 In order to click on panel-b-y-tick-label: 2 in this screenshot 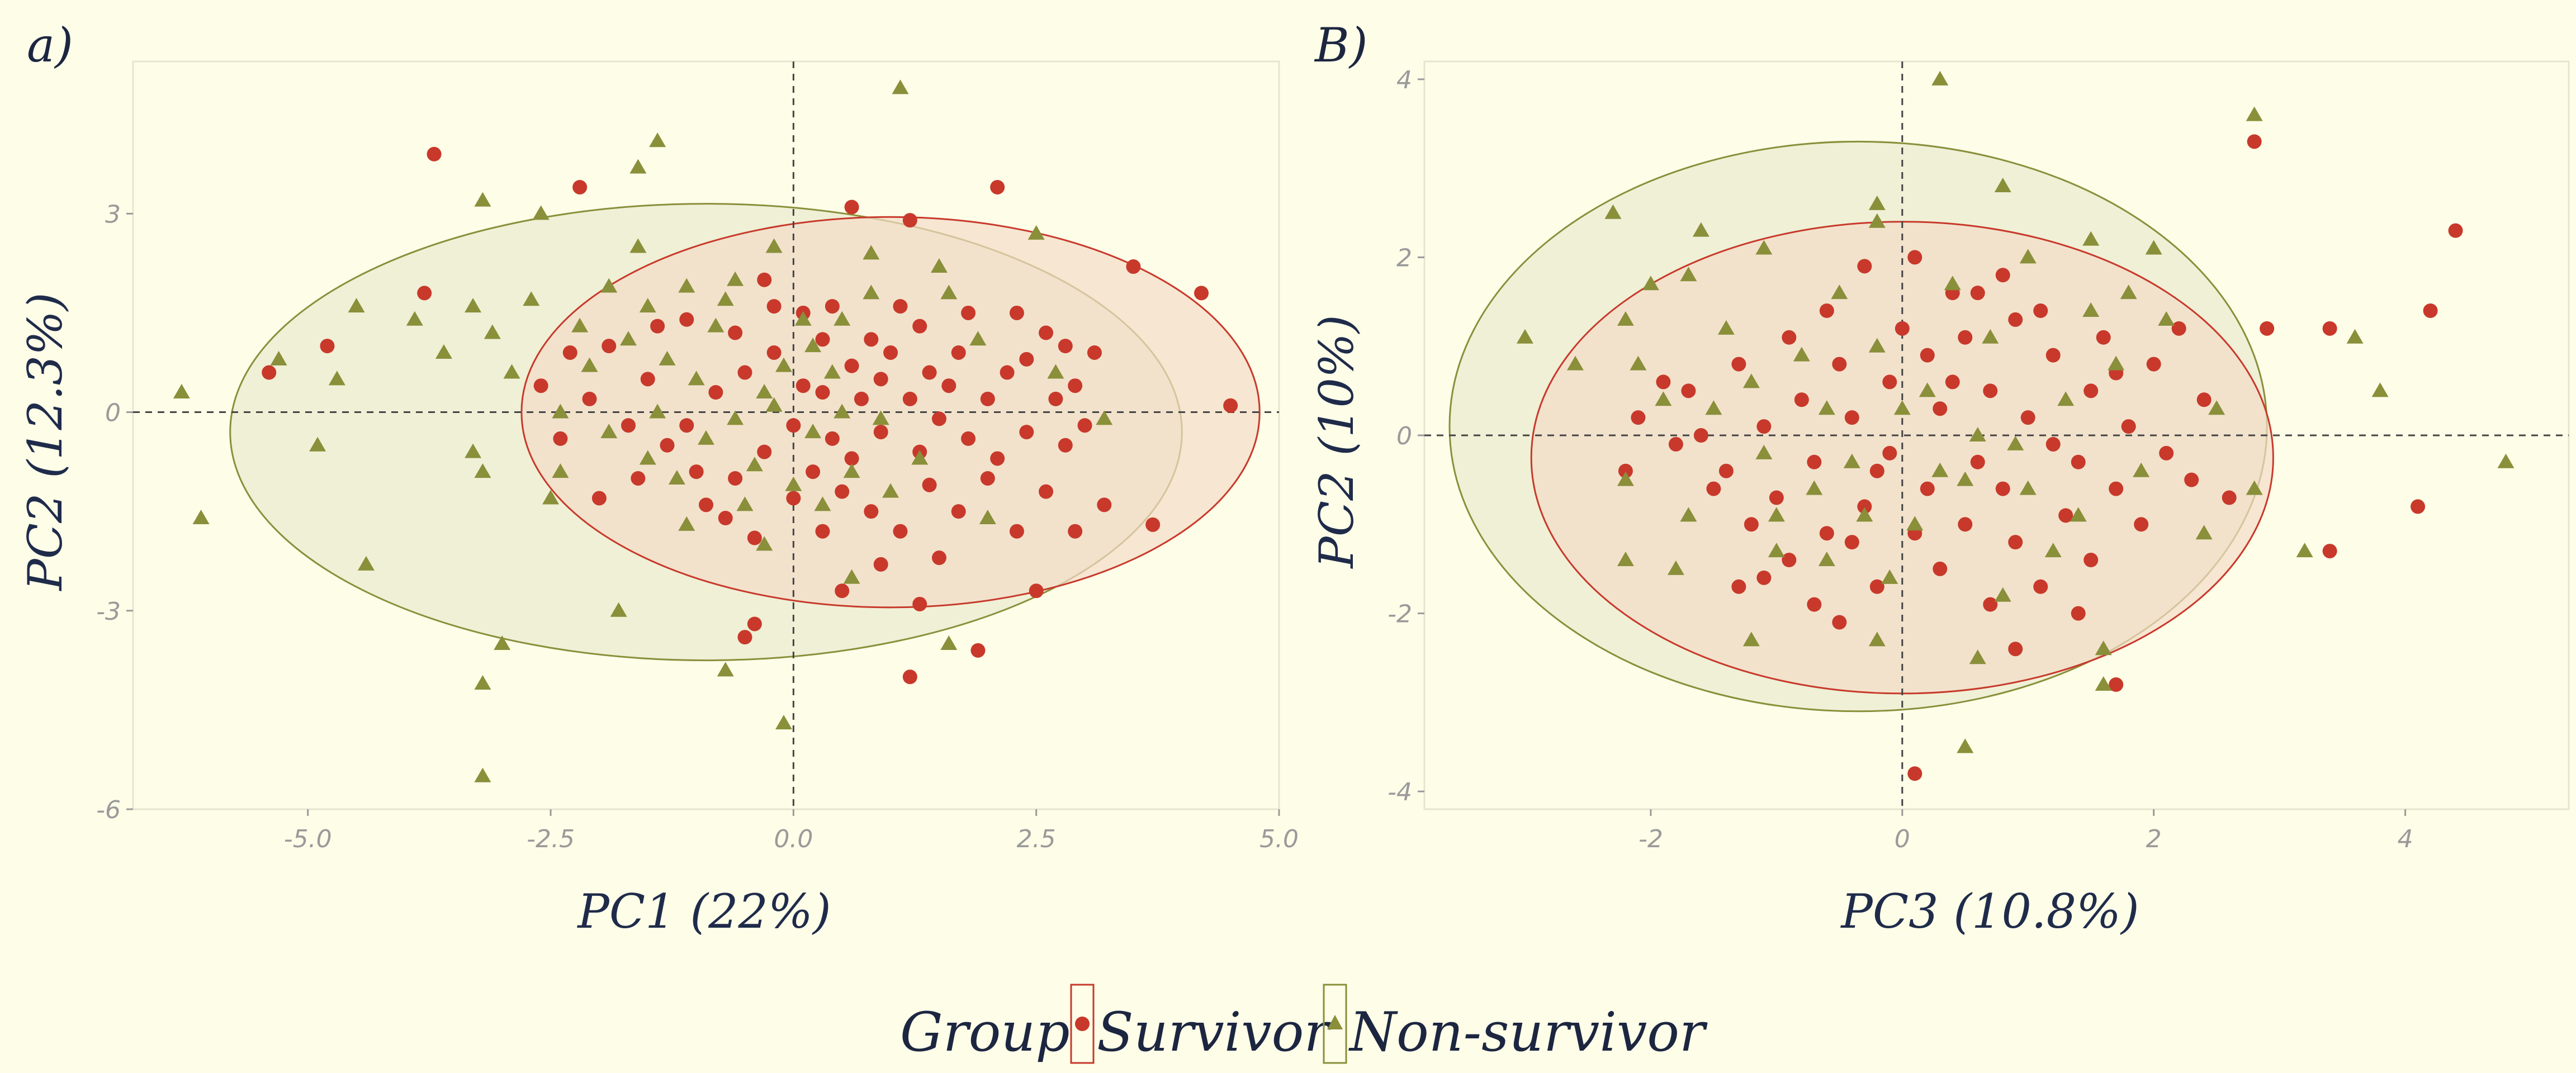, I will do `click(1404, 258)`.